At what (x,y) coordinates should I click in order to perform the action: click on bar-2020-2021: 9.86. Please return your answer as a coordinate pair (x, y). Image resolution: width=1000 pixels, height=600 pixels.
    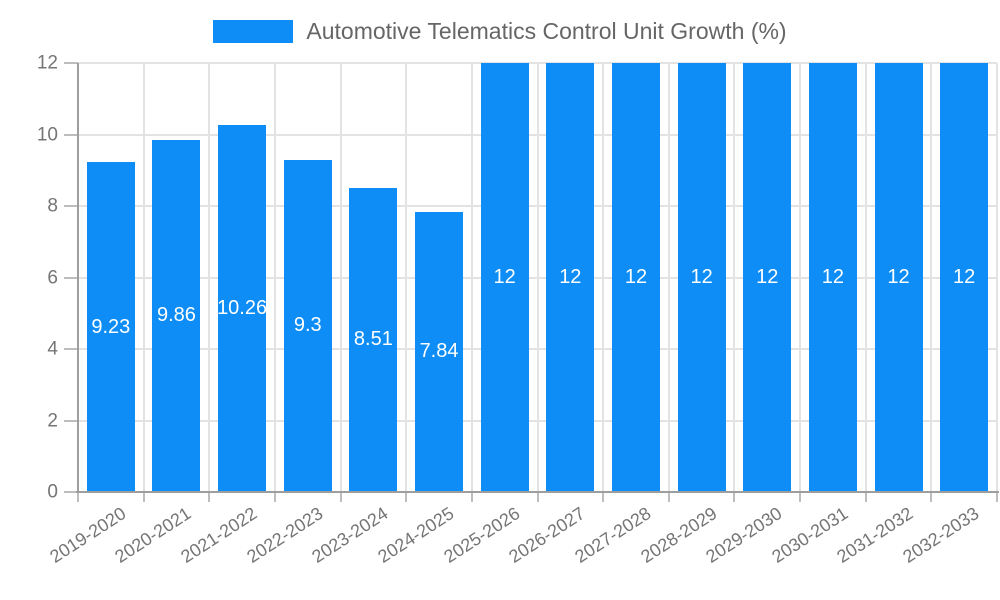
    Looking at the image, I should click on (176, 315).